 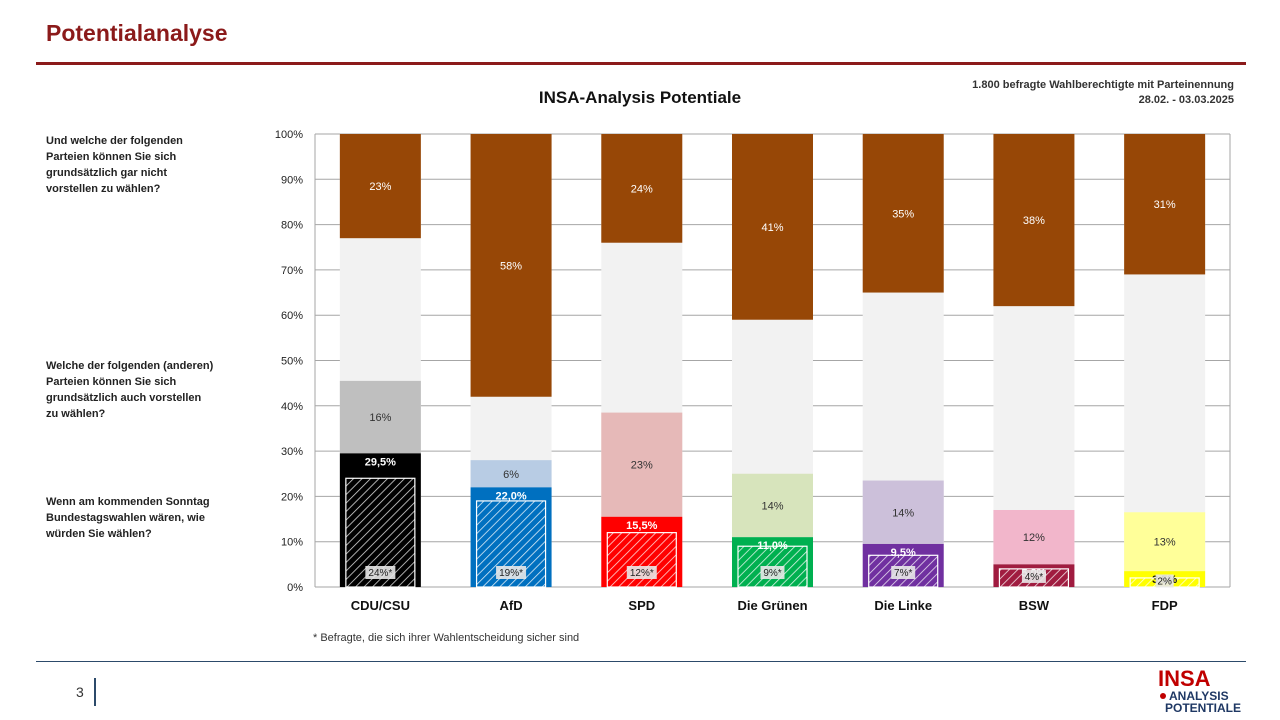 What do you see at coordinates (641, 661) in the screenshot?
I see `footer-divider` at bounding box center [641, 661].